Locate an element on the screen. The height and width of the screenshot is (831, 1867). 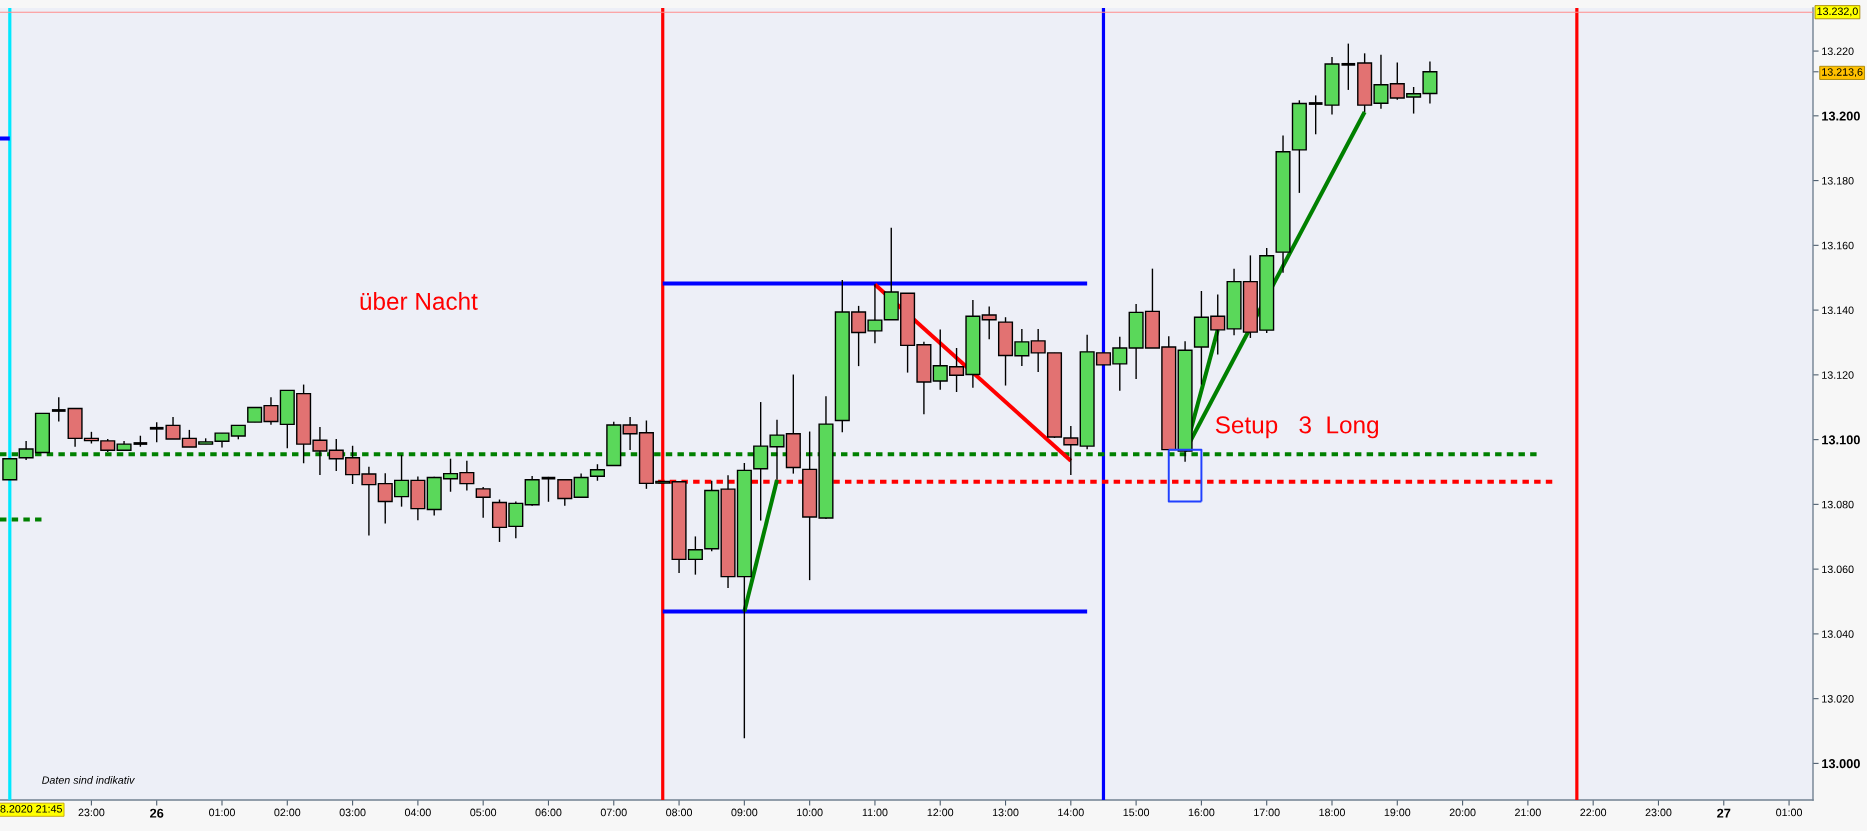
x-tick-label: 14:00 is located at coordinates (1071, 812).